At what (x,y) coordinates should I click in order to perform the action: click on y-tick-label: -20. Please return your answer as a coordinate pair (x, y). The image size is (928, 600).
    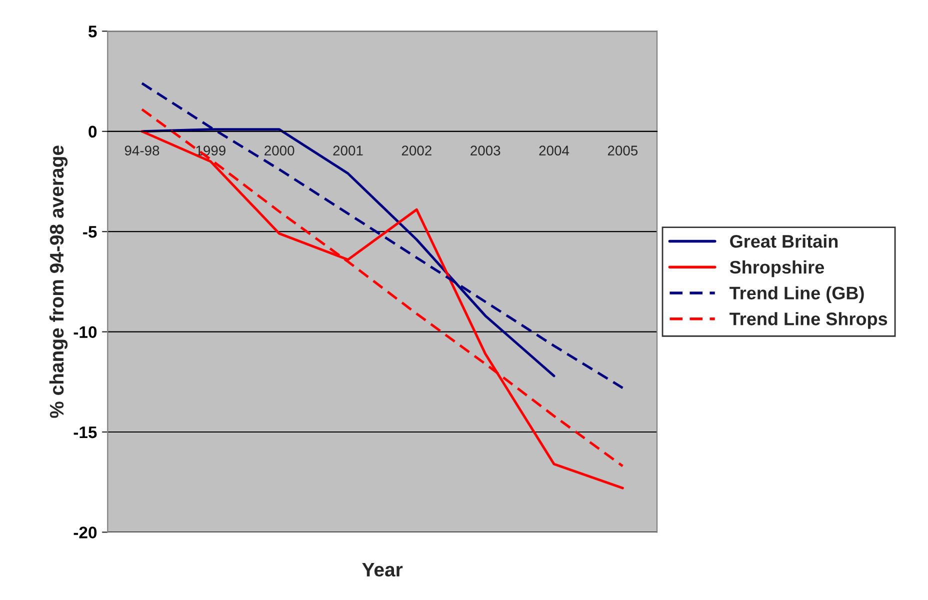
    Looking at the image, I should click on (85, 532).